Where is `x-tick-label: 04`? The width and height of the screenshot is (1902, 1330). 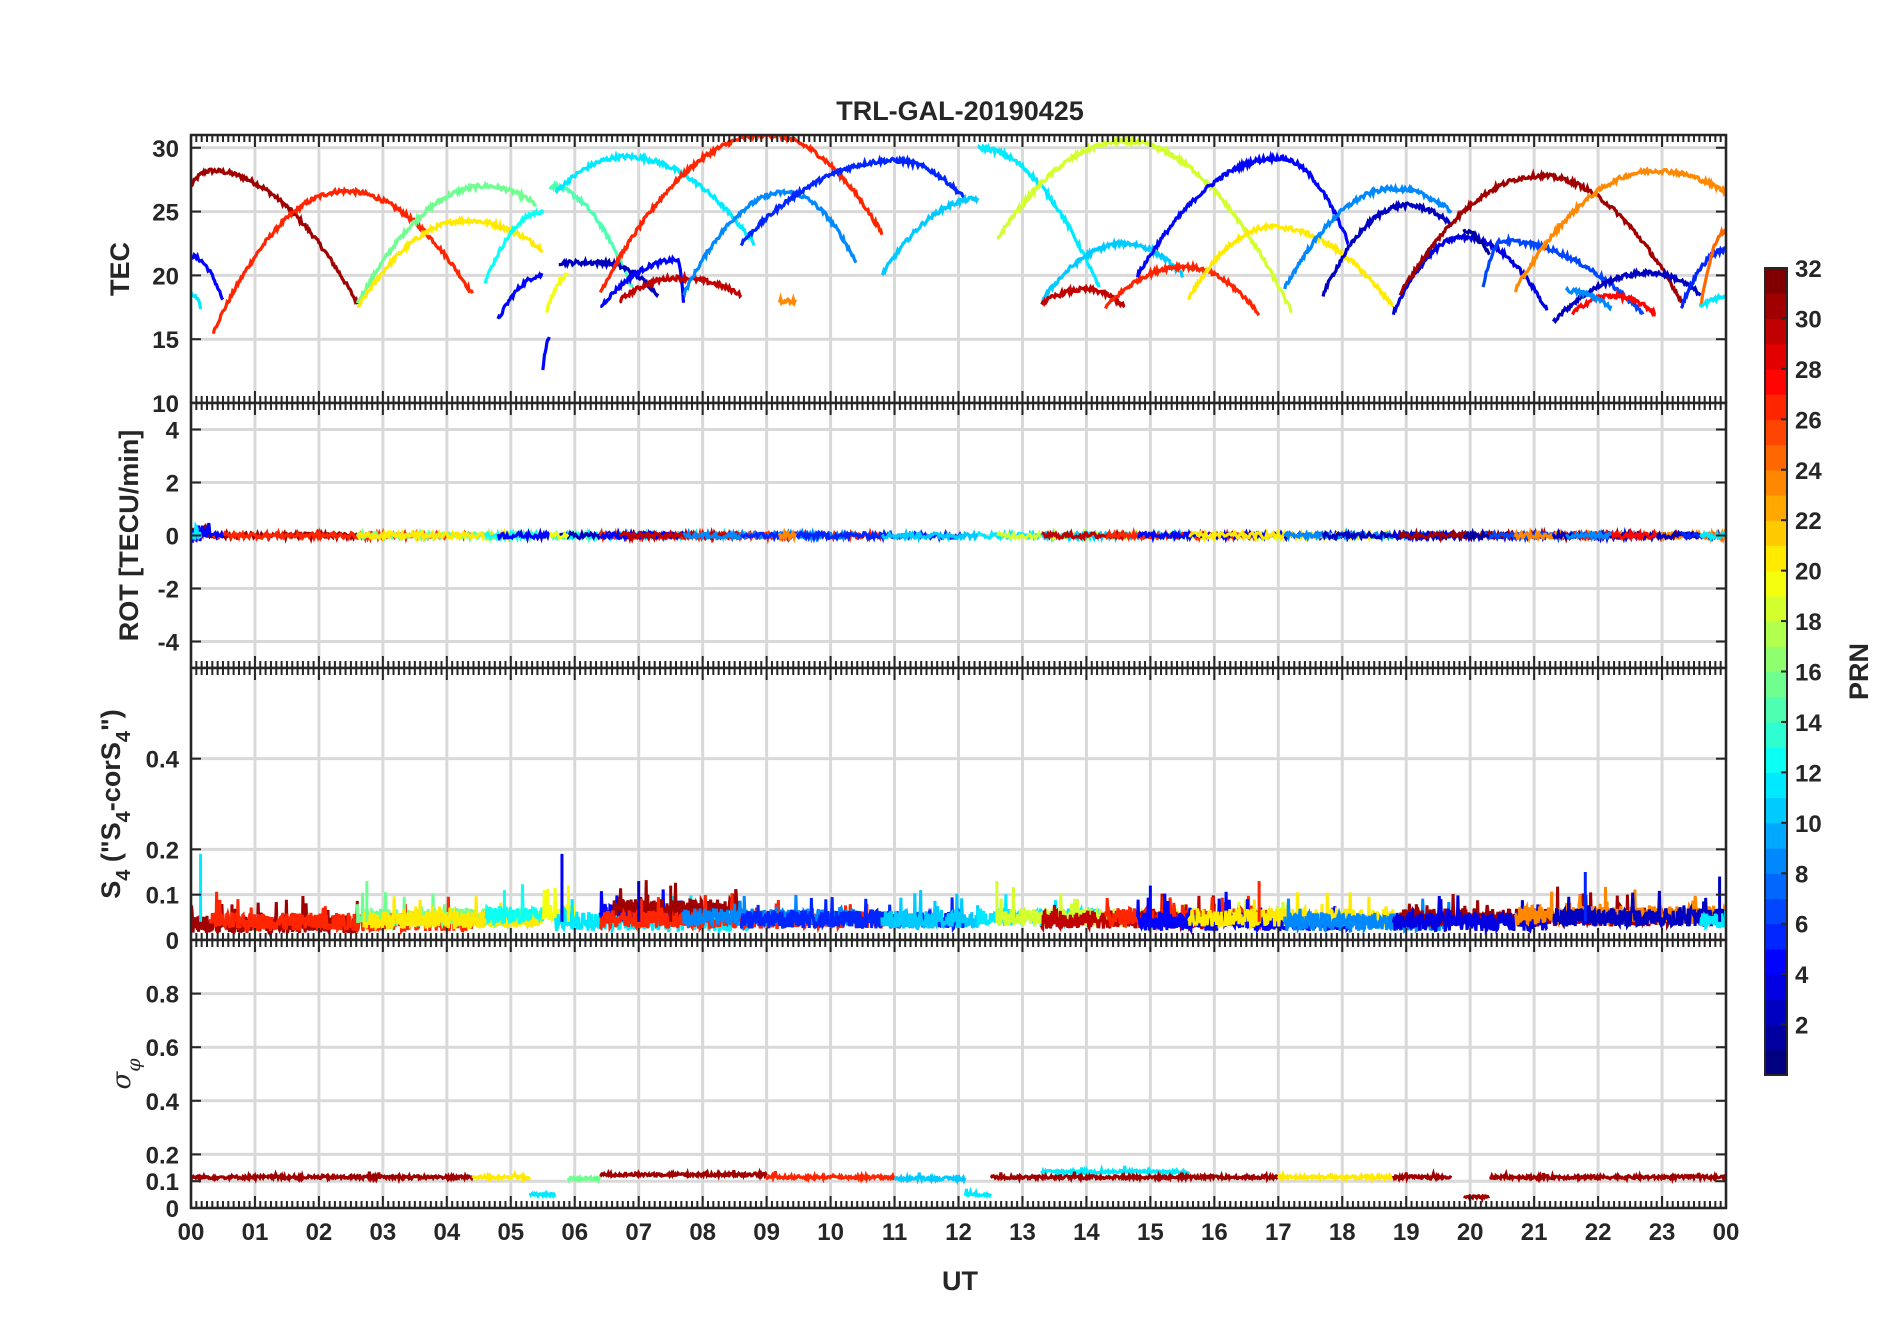
x-tick-label: 04 is located at coordinates (446, 1232).